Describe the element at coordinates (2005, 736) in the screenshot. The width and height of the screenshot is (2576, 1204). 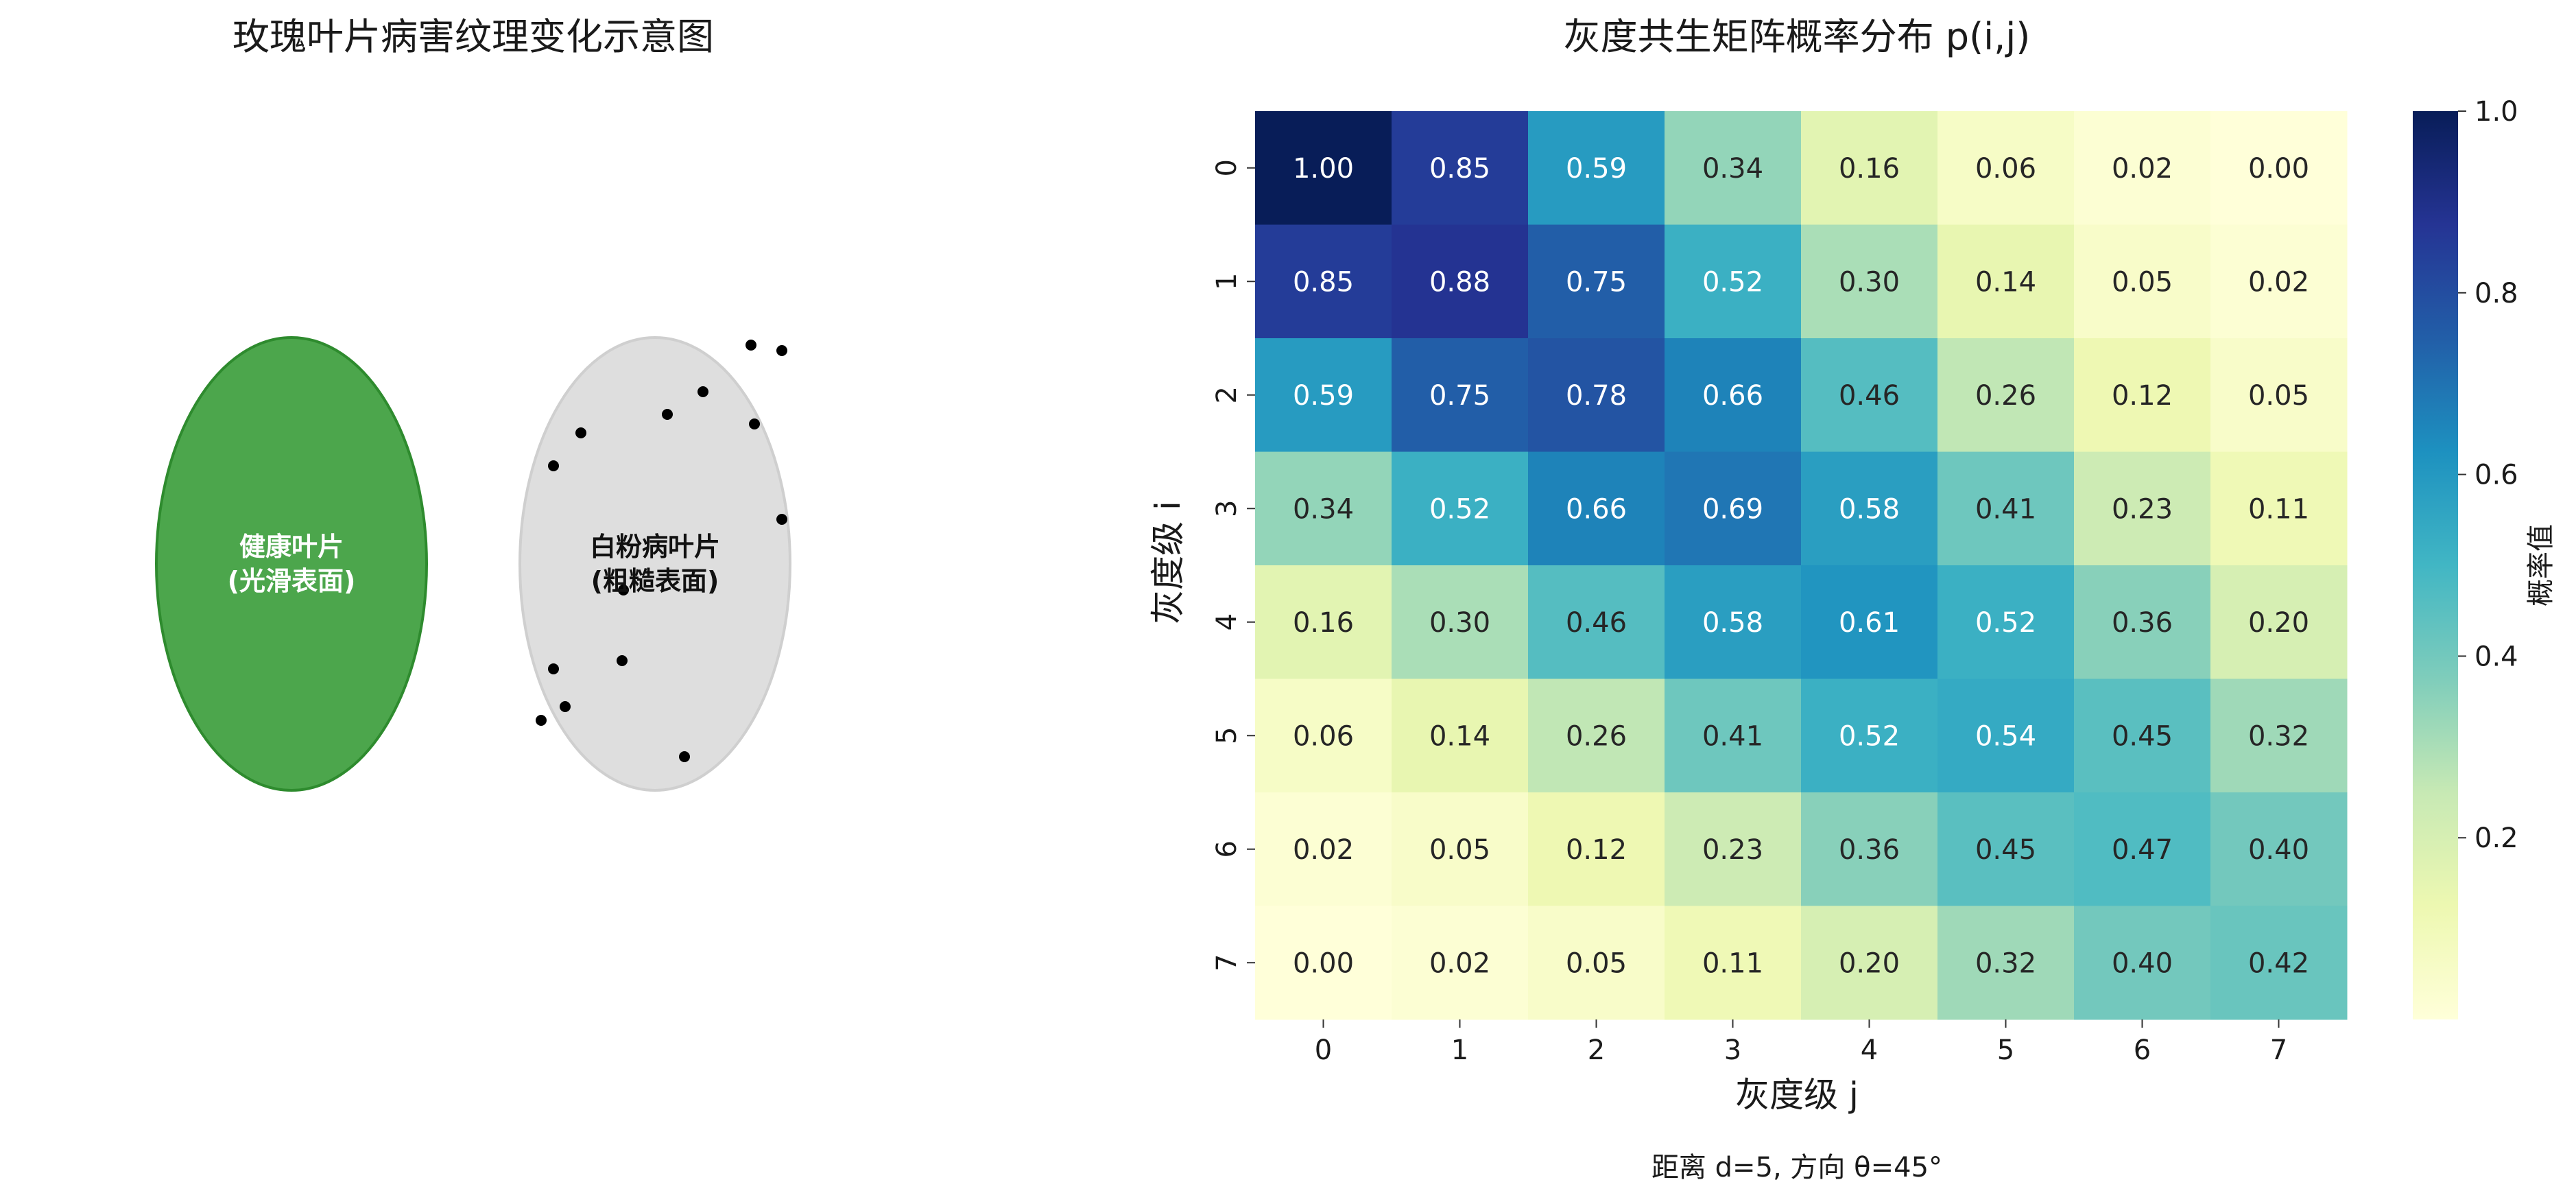
I see `cell-value-label: 0.54` at that location.